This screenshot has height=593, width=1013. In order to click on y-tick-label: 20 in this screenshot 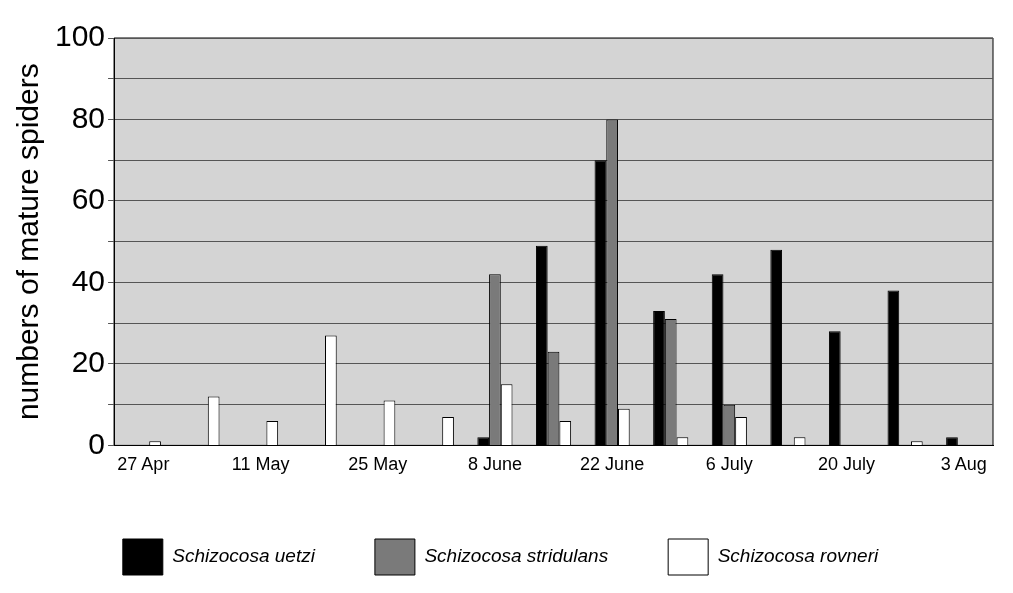, I will do `click(88, 362)`.